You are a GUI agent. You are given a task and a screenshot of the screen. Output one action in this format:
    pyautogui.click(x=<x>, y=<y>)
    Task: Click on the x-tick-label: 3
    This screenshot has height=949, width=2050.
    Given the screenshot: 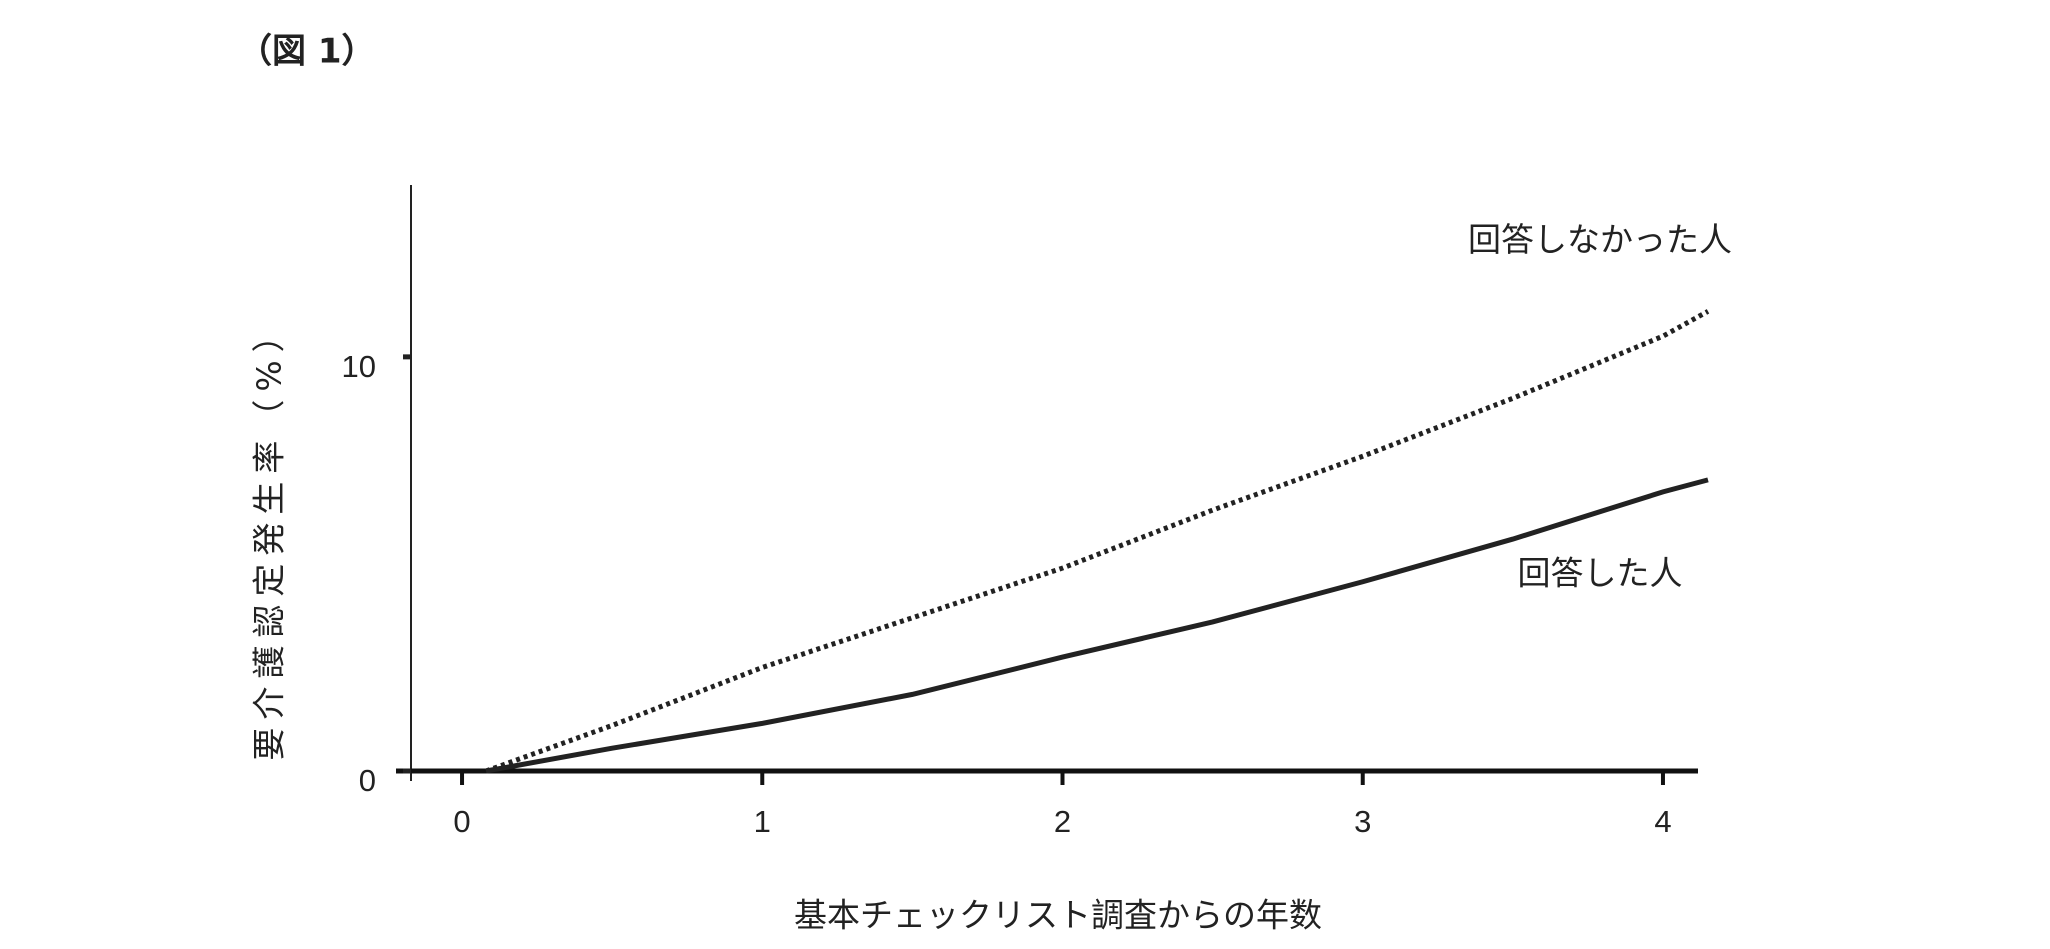 What is the action you would take?
    pyautogui.click(x=1362, y=821)
    